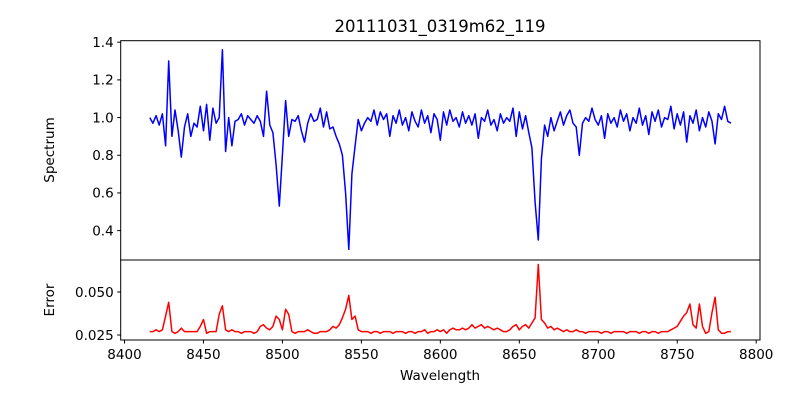 The height and width of the screenshot is (404, 800). Describe the element at coordinates (439, 27) in the screenshot. I see `chart-title: 20111031_0319m62_119` at that location.